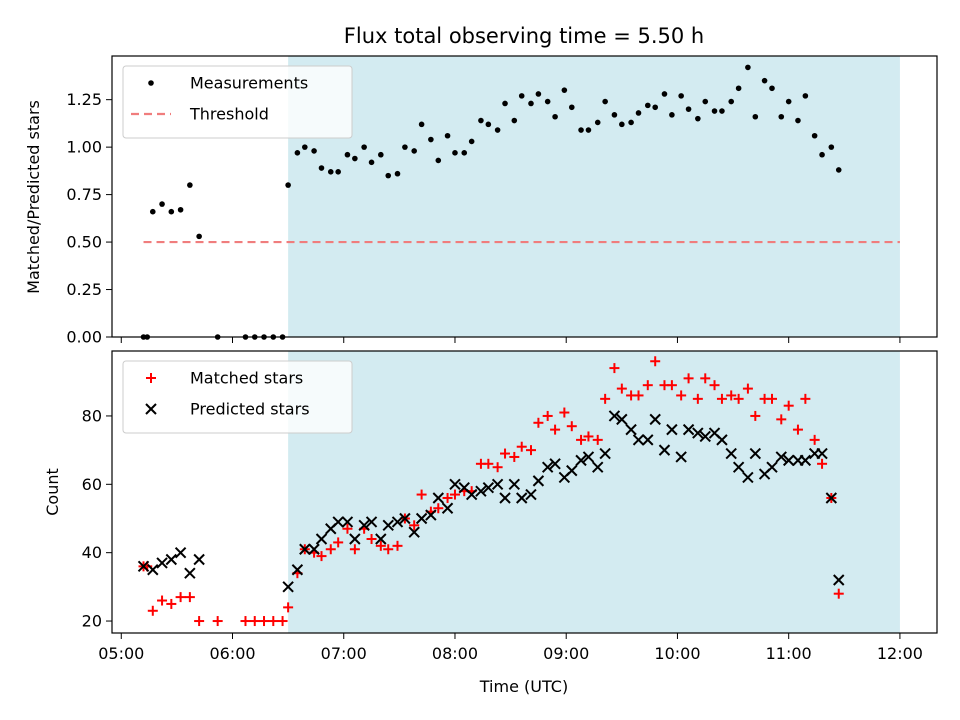 This screenshot has height=720, width=960. Describe the element at coordinates (92, 484) in the screenshot. I see `y-tick-label: 60` at that location.